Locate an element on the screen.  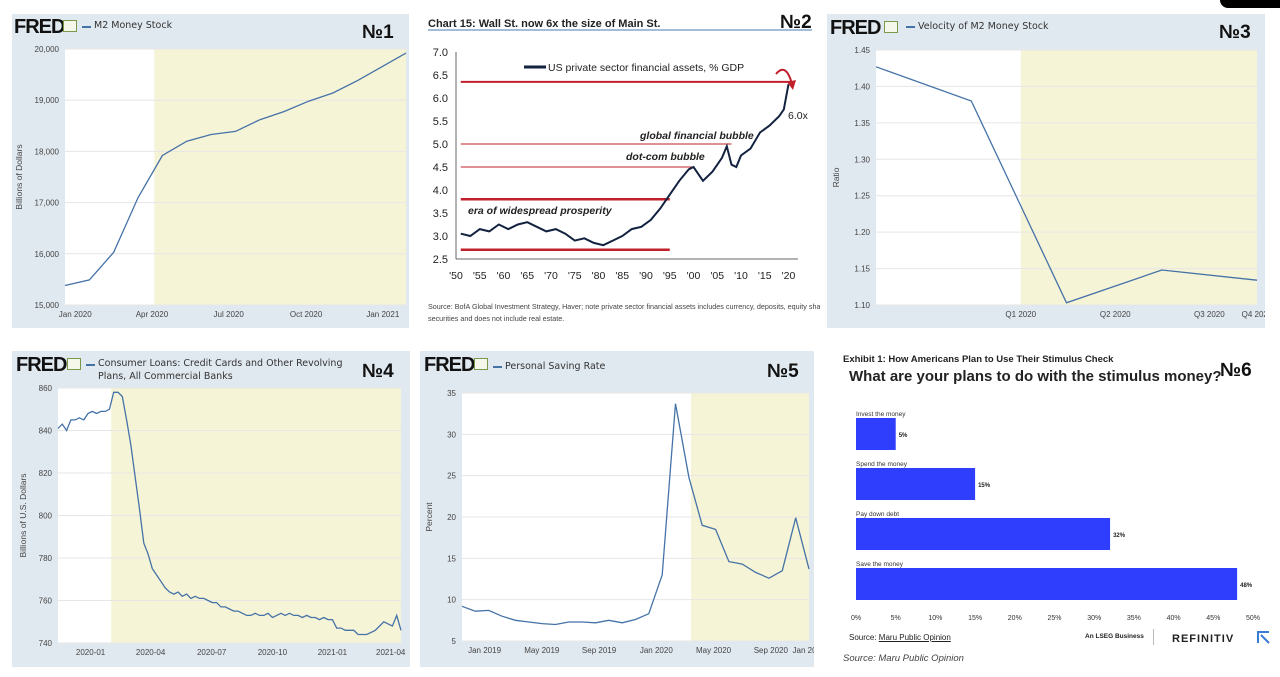
y-tick-label: 840 is located at coordinates (46, 431).